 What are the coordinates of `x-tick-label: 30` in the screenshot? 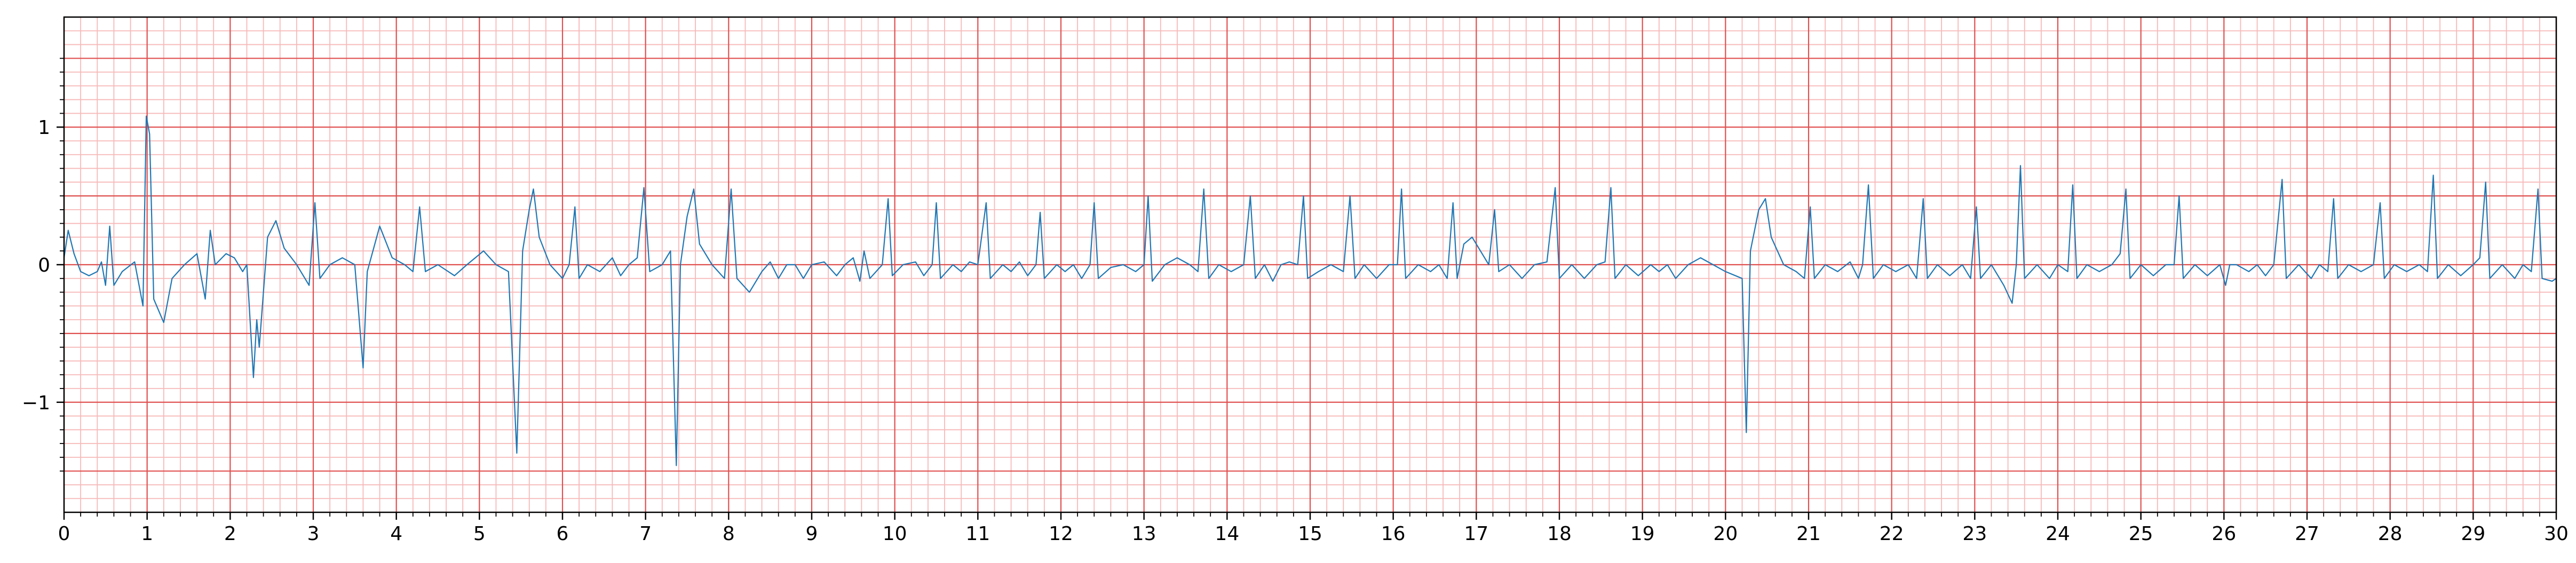 It's located at (2556, 534).